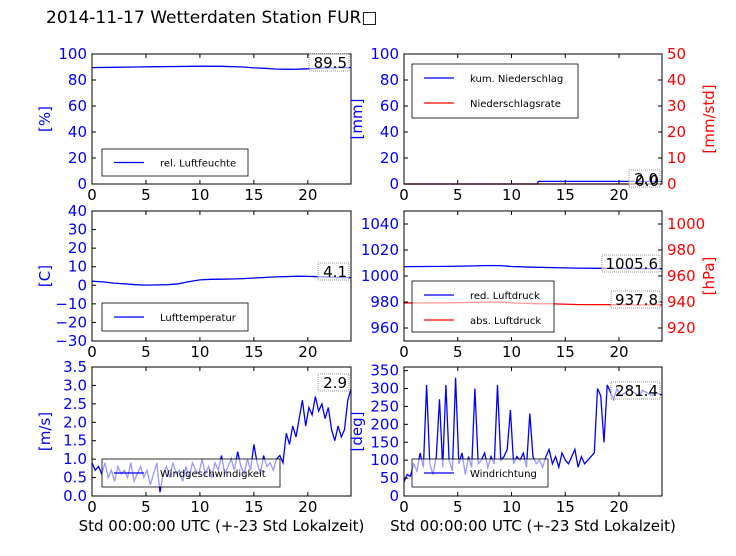 The width and height of the screenshot is (736, 556). What do you see at coordinates (380, 276) in the screenshot?
I see `y-tick-label: 1000` at bounding box center [380, 276].